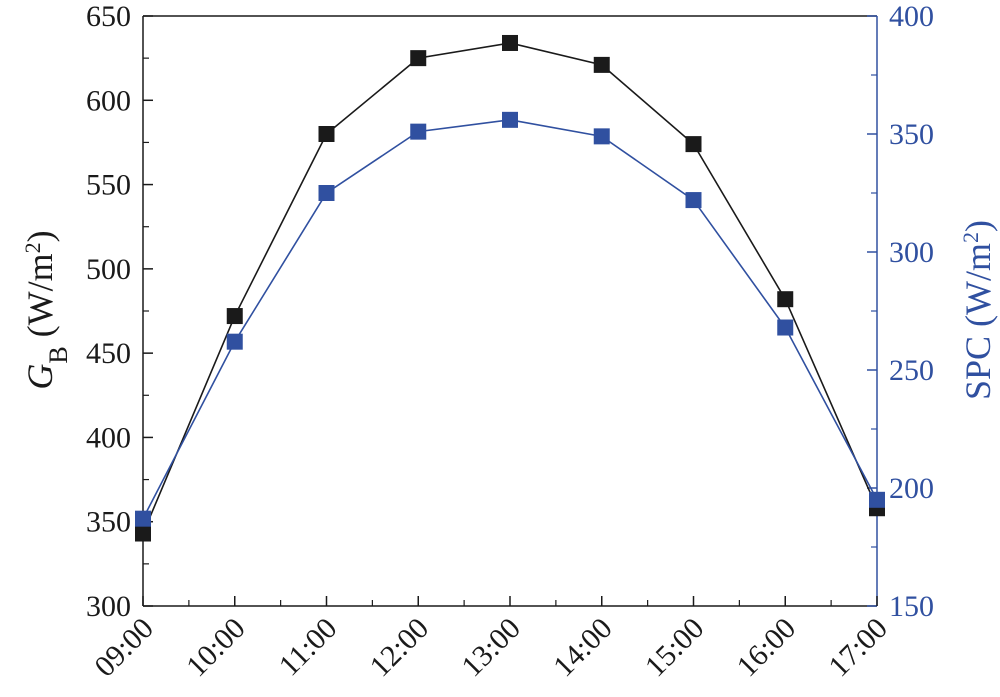  Describe the element at coordinates (108, 353) in the screenshot. I see `left-tick-label: 450` at that location.